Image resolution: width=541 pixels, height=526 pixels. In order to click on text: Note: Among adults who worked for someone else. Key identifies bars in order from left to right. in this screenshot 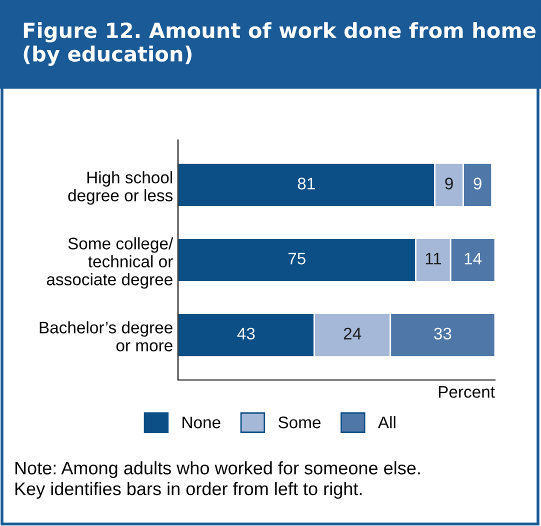, I will do `click(217, 480)`.